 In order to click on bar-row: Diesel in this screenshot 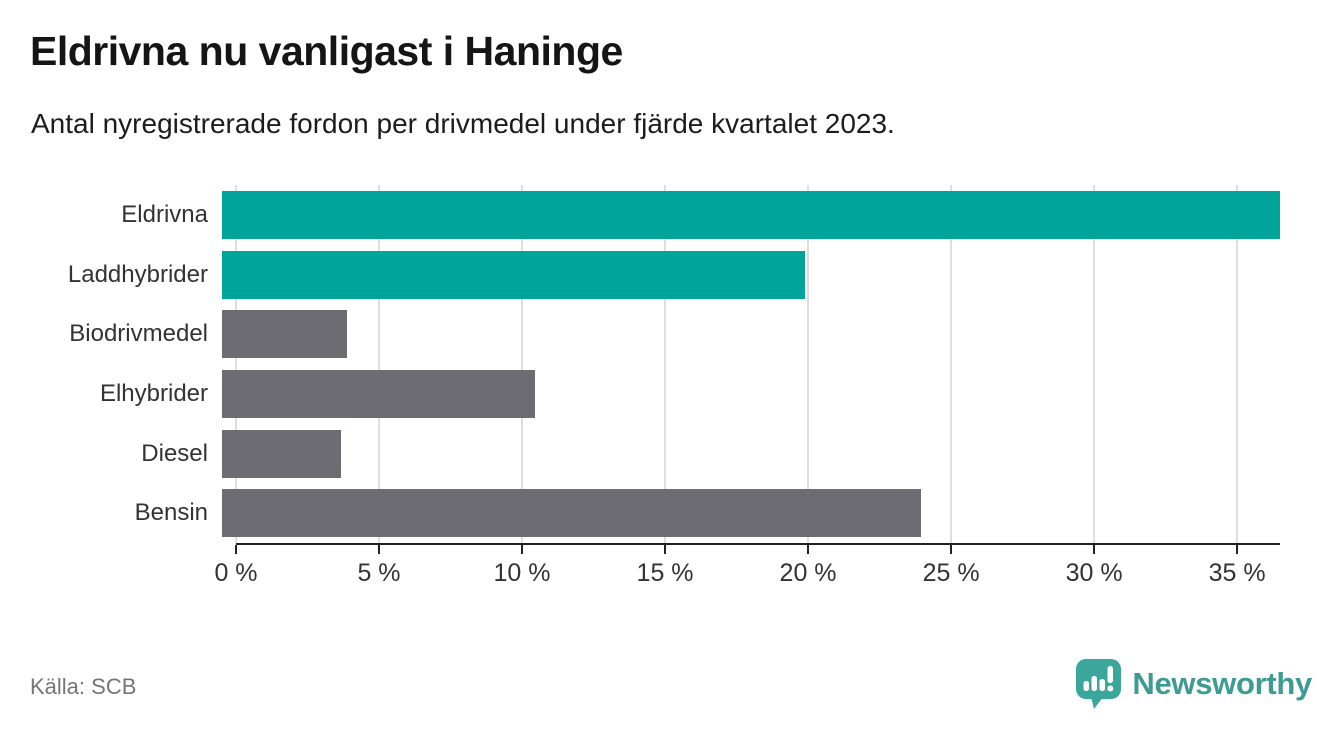, I will do `click(640, 454)`.